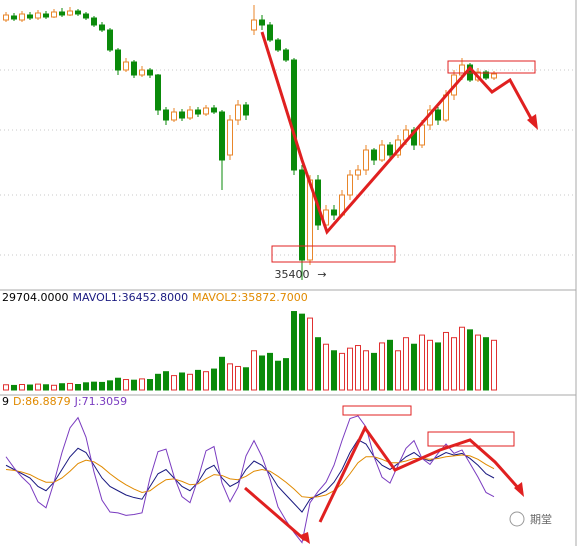  I want to click on watermark-icon, so click(517, 519).